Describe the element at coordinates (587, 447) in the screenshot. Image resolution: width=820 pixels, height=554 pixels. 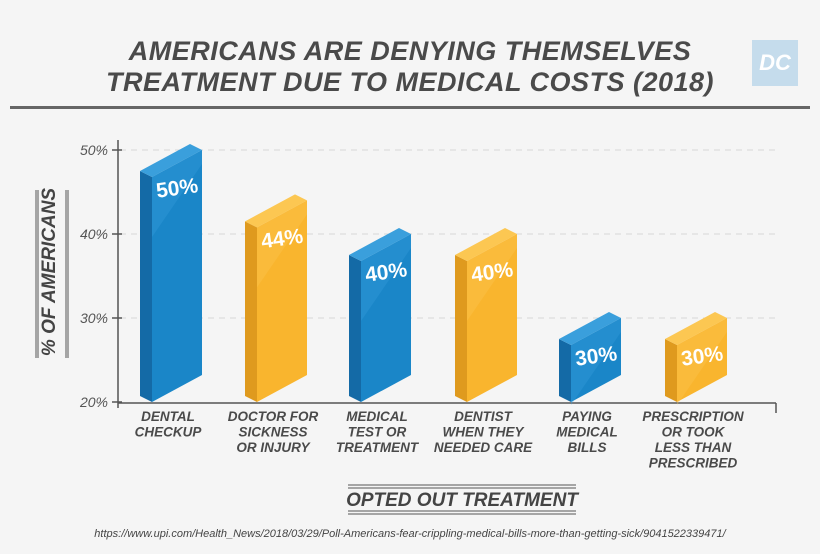
I see `x-tick-label: BILLS` at that location.